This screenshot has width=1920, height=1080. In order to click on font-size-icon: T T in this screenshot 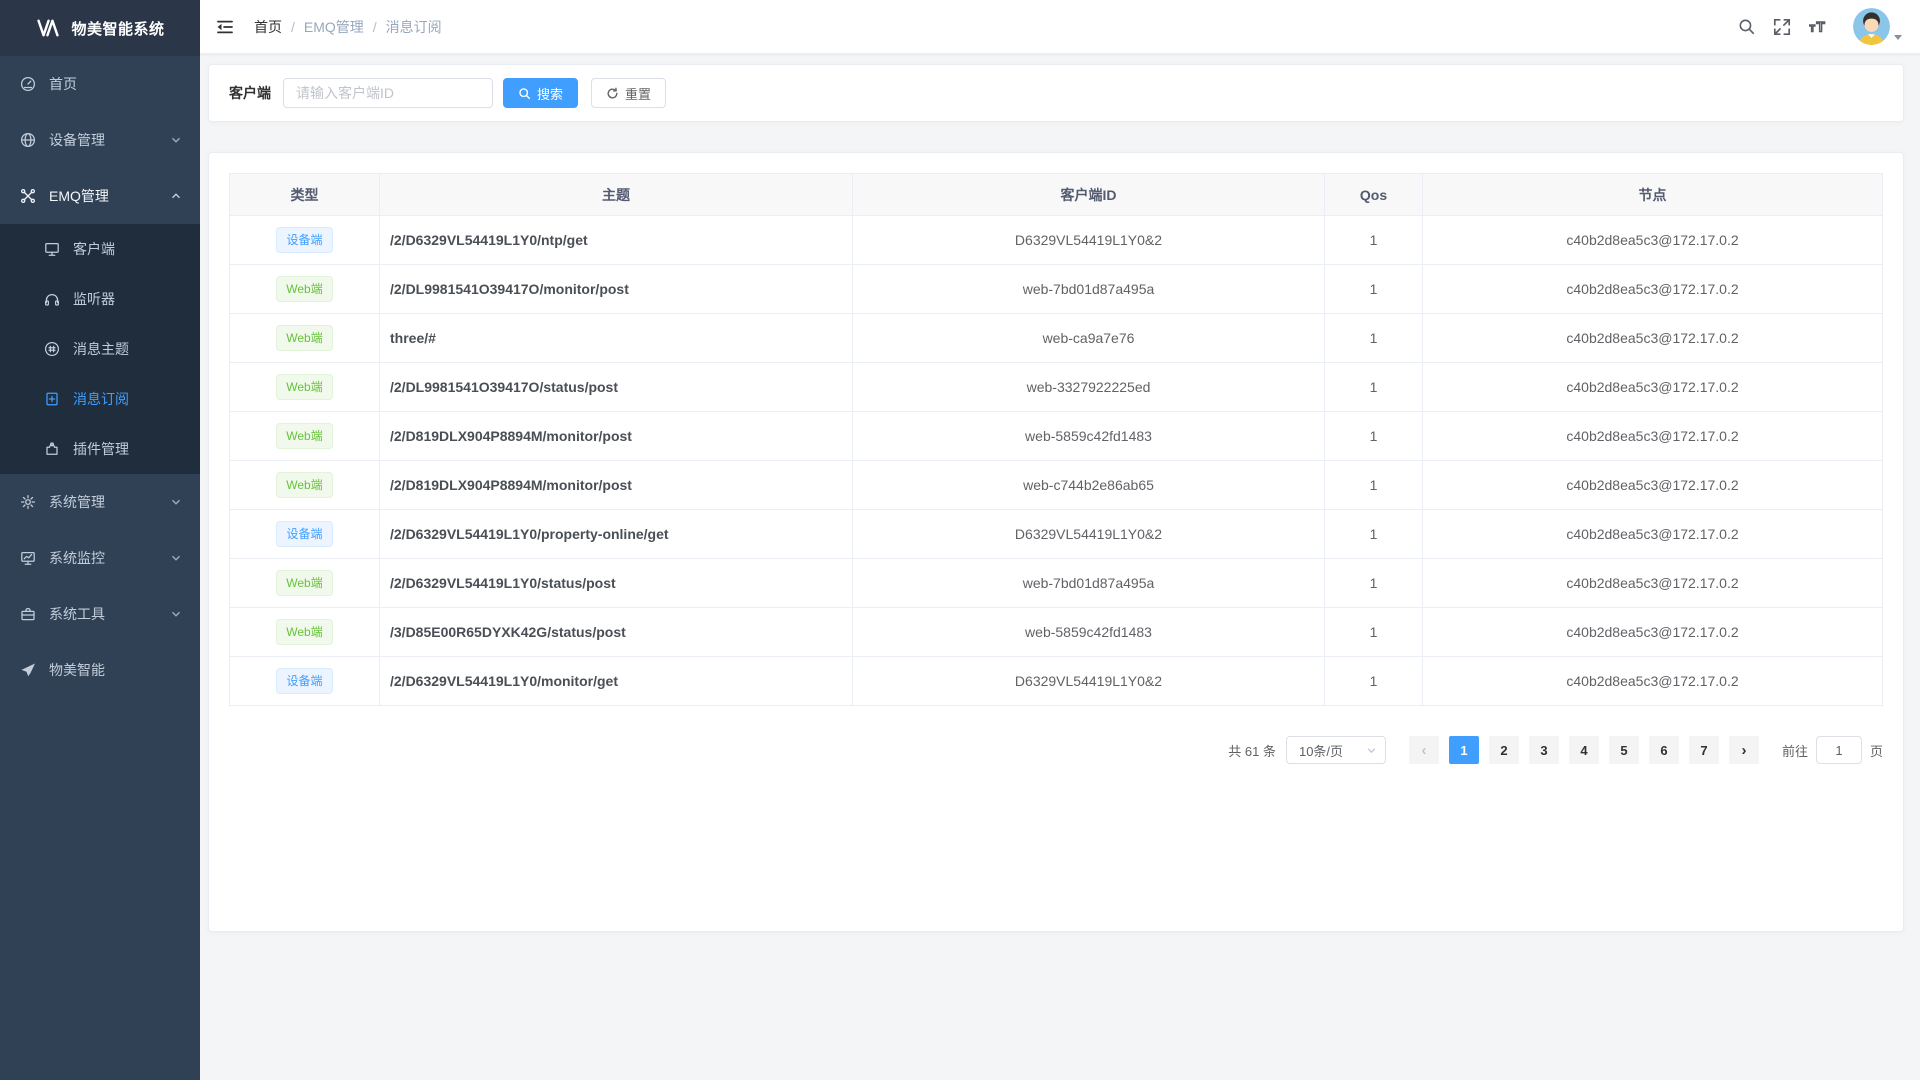, I will do `click(1819, 27)`.